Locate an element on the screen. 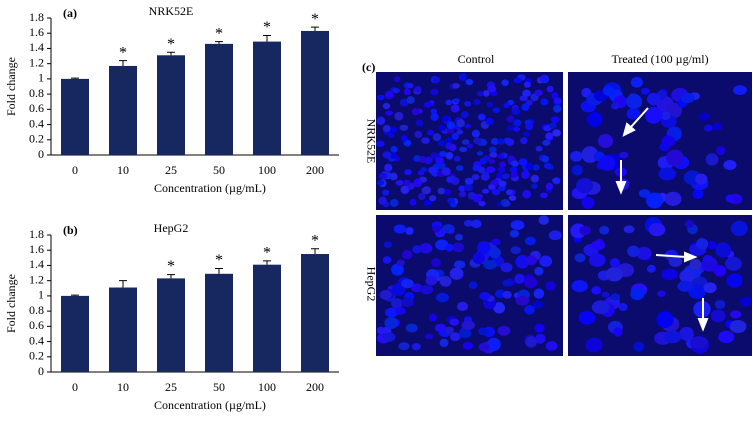  chart-title: NRK52E is located at coordinates (171, 11).